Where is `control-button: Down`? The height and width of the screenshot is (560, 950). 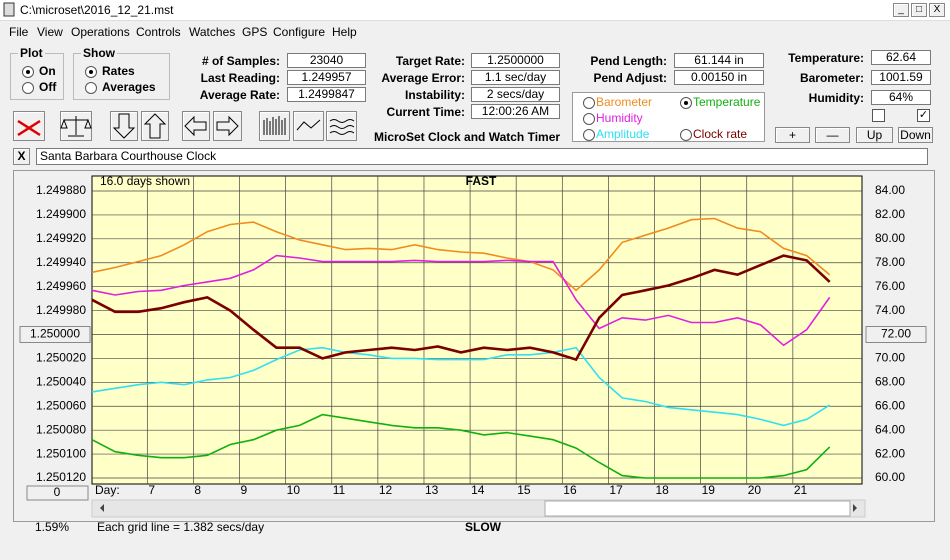
control-button: Down is located at coordinates (915, 135).